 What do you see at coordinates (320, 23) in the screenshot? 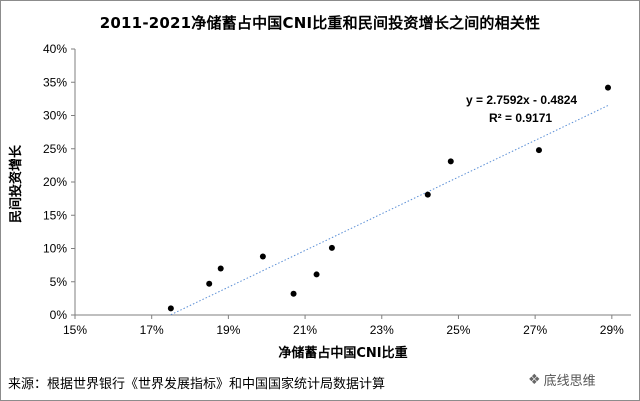
I see `chart-title: 2011-2021净储蓄占中国CNI比重和民间投资增长之间的相关性` at bounding box center [320, 23].